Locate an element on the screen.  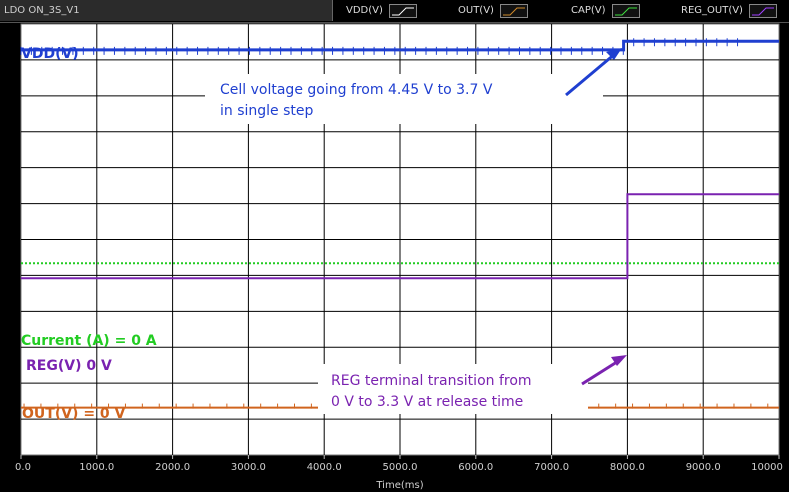
current-label: Current (A) = 0 A is located at coordinates (89, 341).